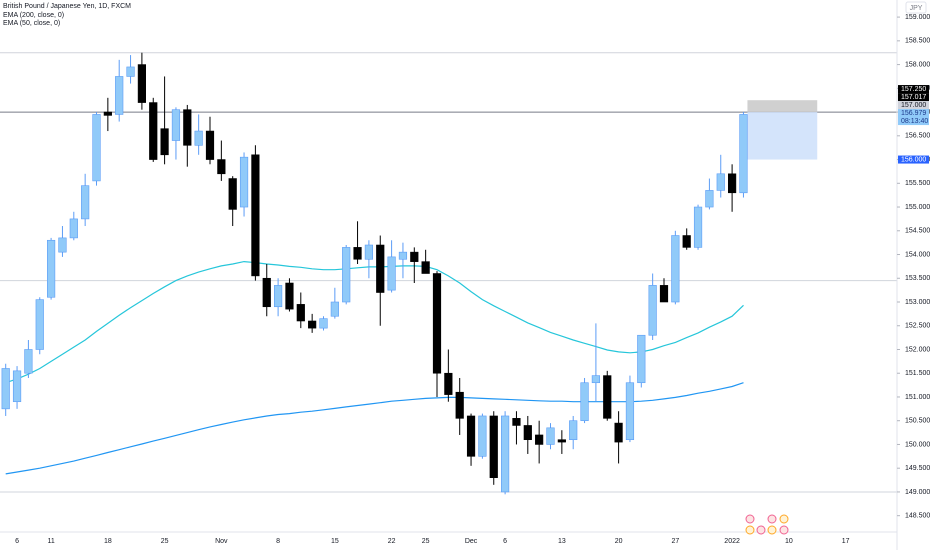 The image size is (932, 550). What do you see at coordinates (782, 136) in the screenshot?
I see `target-zone` at bounding box center [782, 136].